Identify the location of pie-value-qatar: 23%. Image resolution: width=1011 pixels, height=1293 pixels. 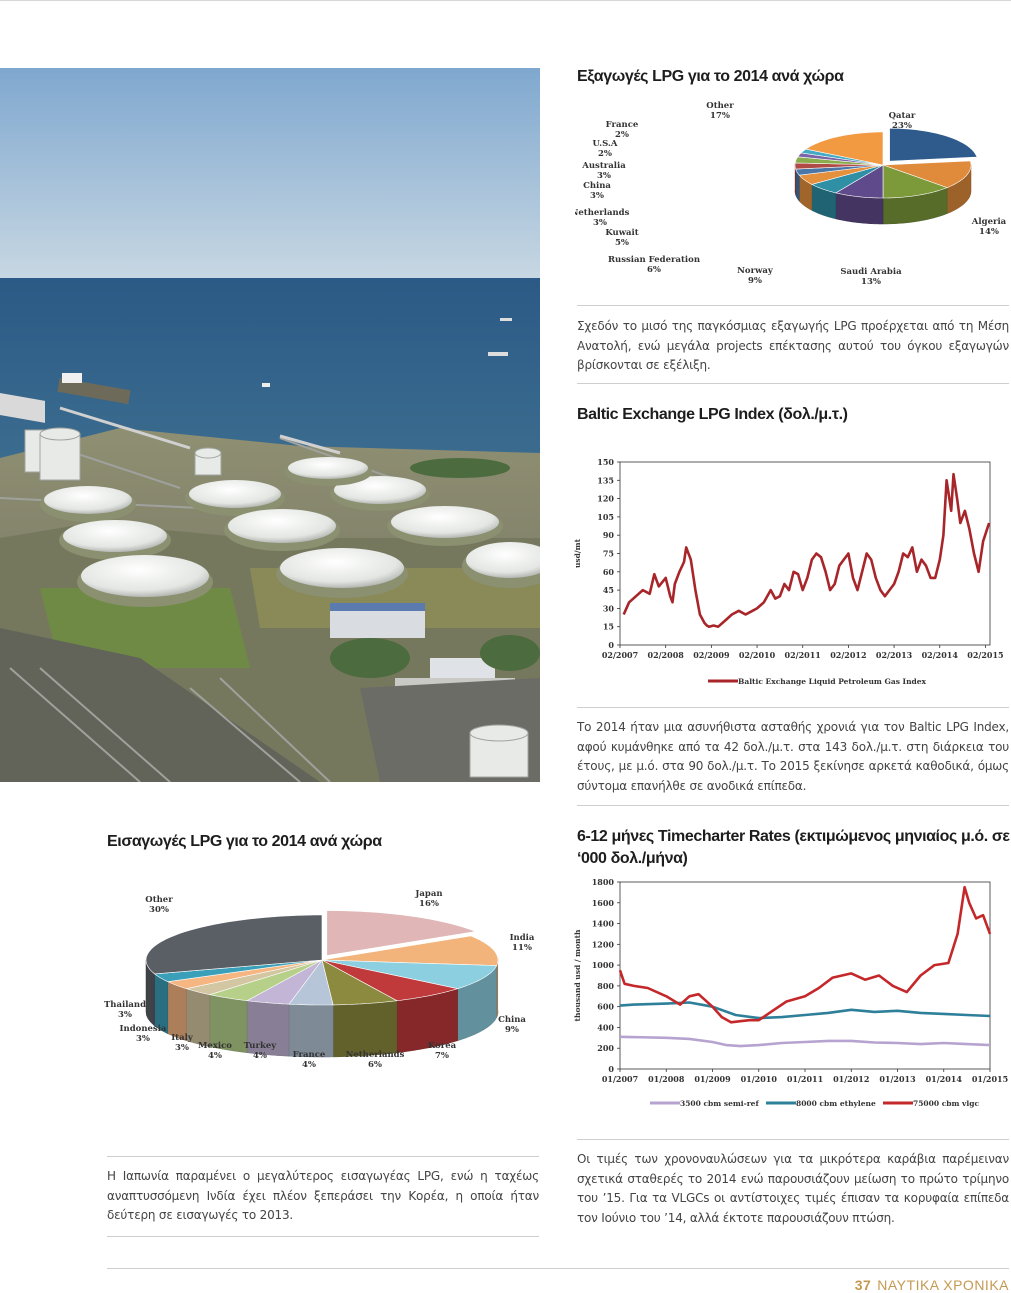
(902, 126).